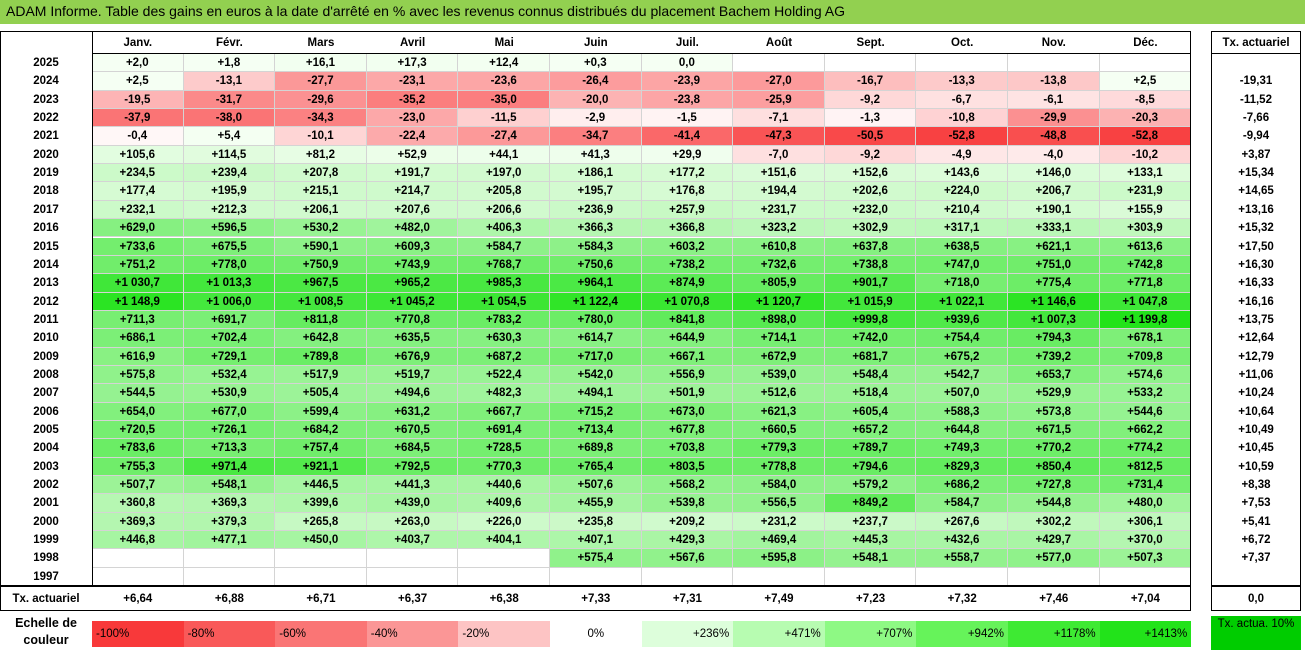  What do you see at coordinates (870, 393) in the screenshot?
I see `table-cell: +518,4` at bounding box center [870, 393].